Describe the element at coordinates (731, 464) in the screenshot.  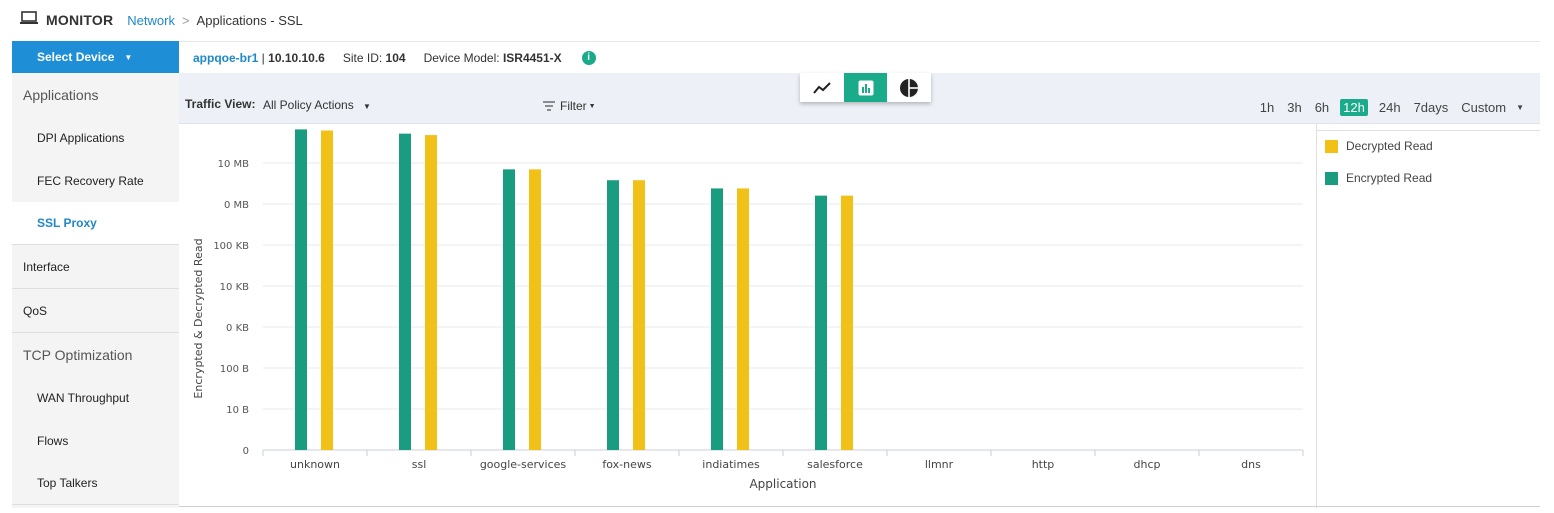
I see `x-tick-label: indiatimes` at that location.